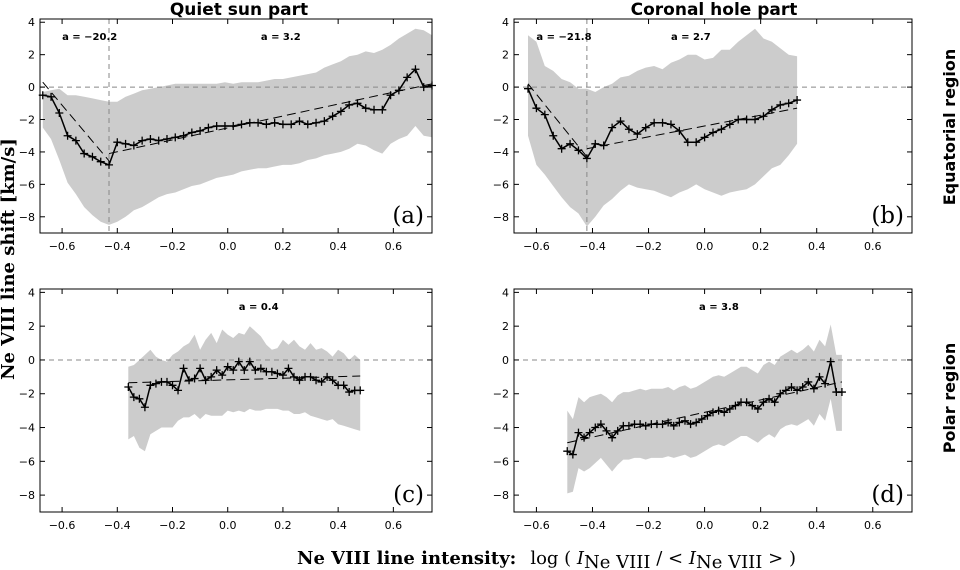 Image resolution: width=960 pixels, height=570 pixels. I want to click on panel-c-label: (c), so click(408, 495).